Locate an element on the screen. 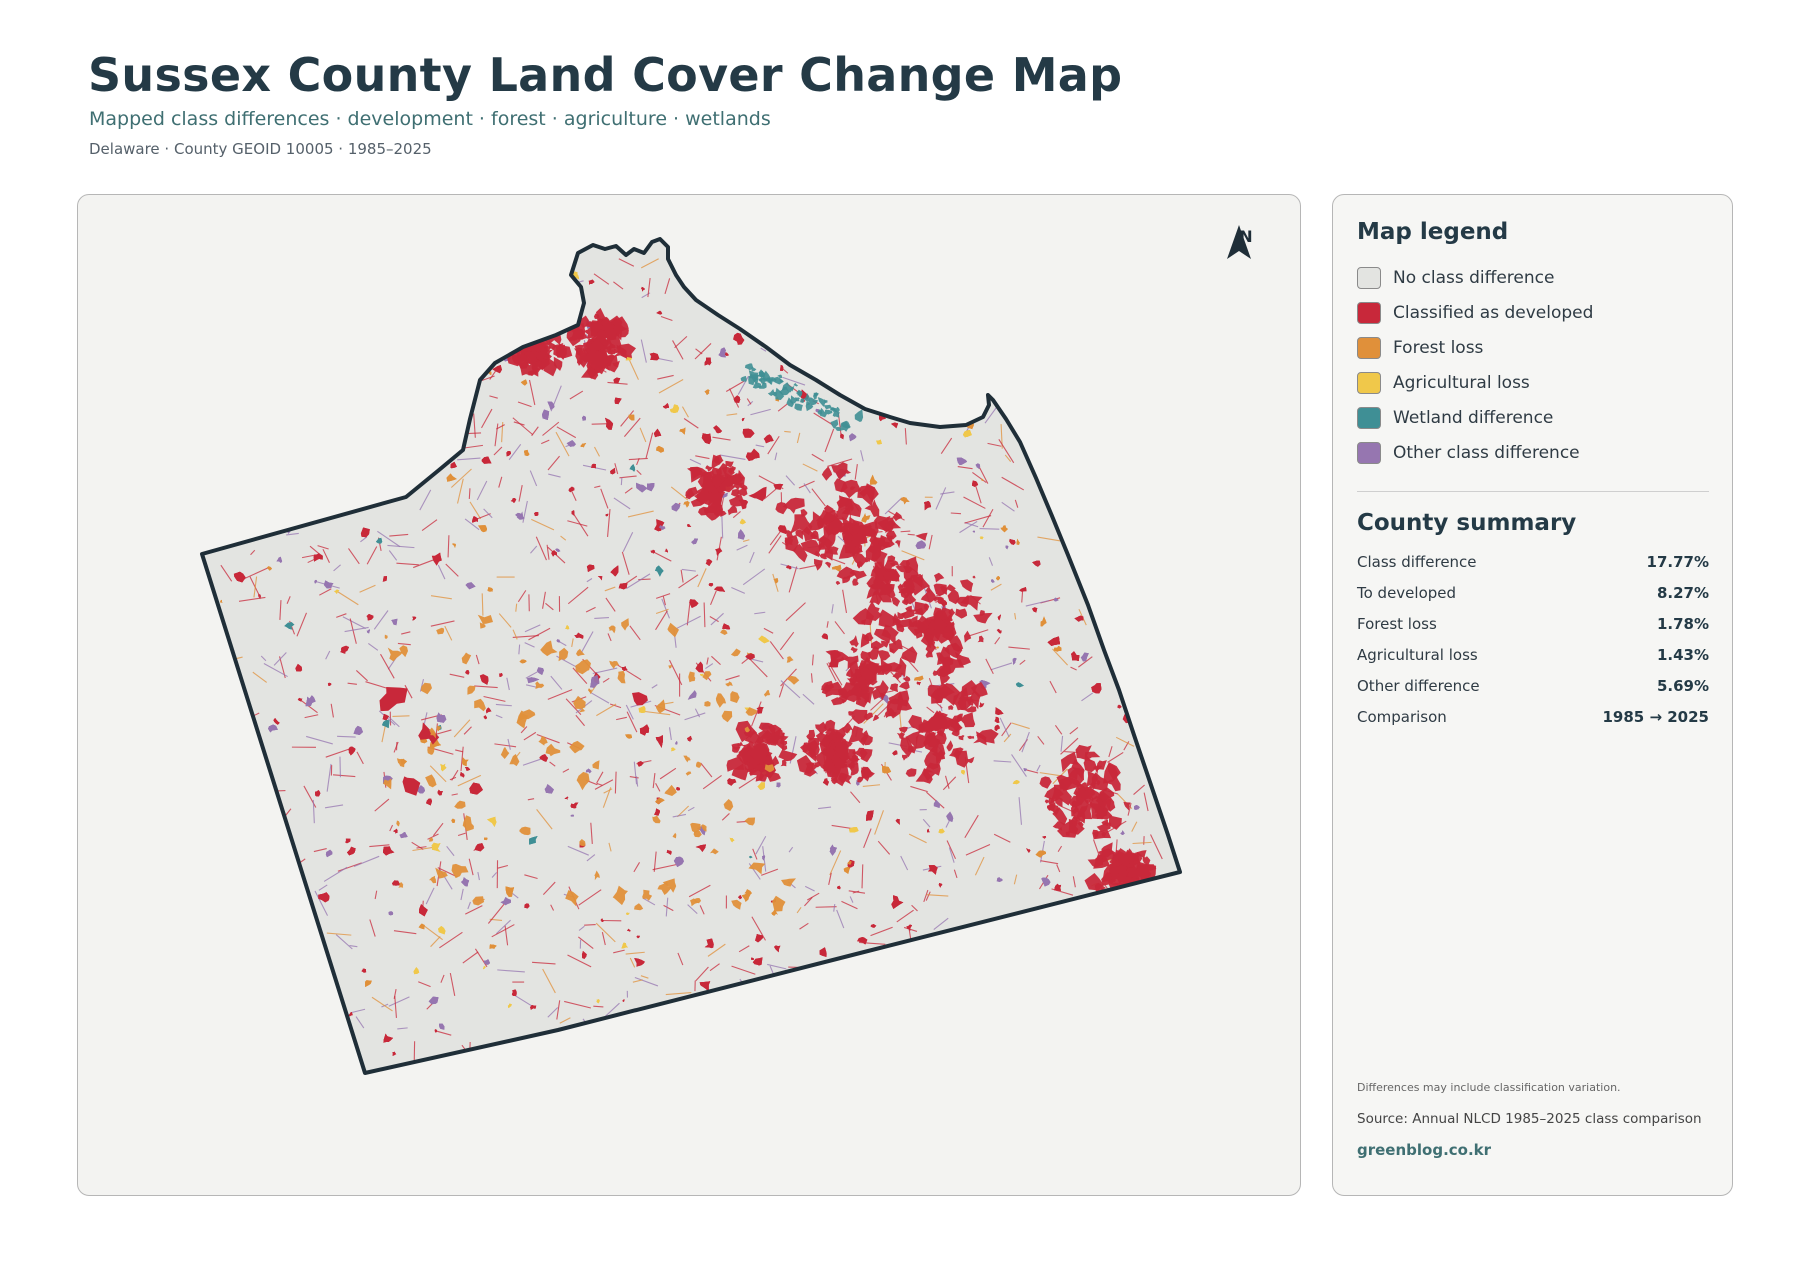  legend-item-no-difference: No class difference is located at coordinates (1455, 278).